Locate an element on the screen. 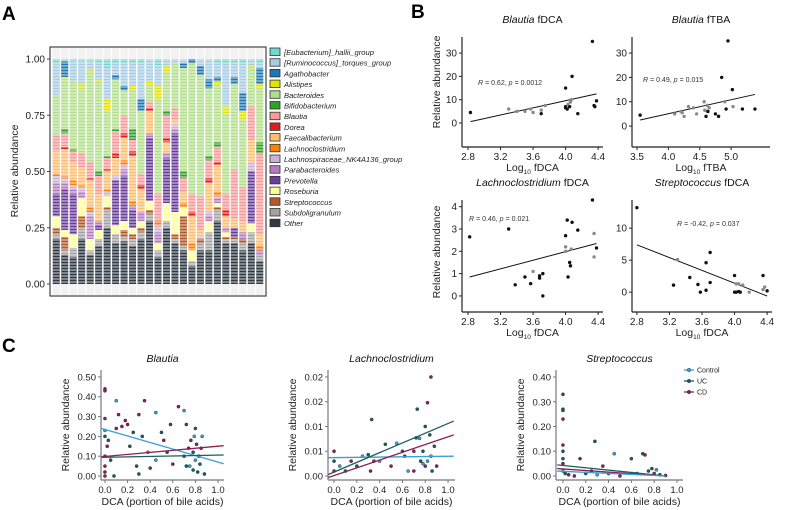  title-suffix: fDCA is located at coordinates (550, 20).